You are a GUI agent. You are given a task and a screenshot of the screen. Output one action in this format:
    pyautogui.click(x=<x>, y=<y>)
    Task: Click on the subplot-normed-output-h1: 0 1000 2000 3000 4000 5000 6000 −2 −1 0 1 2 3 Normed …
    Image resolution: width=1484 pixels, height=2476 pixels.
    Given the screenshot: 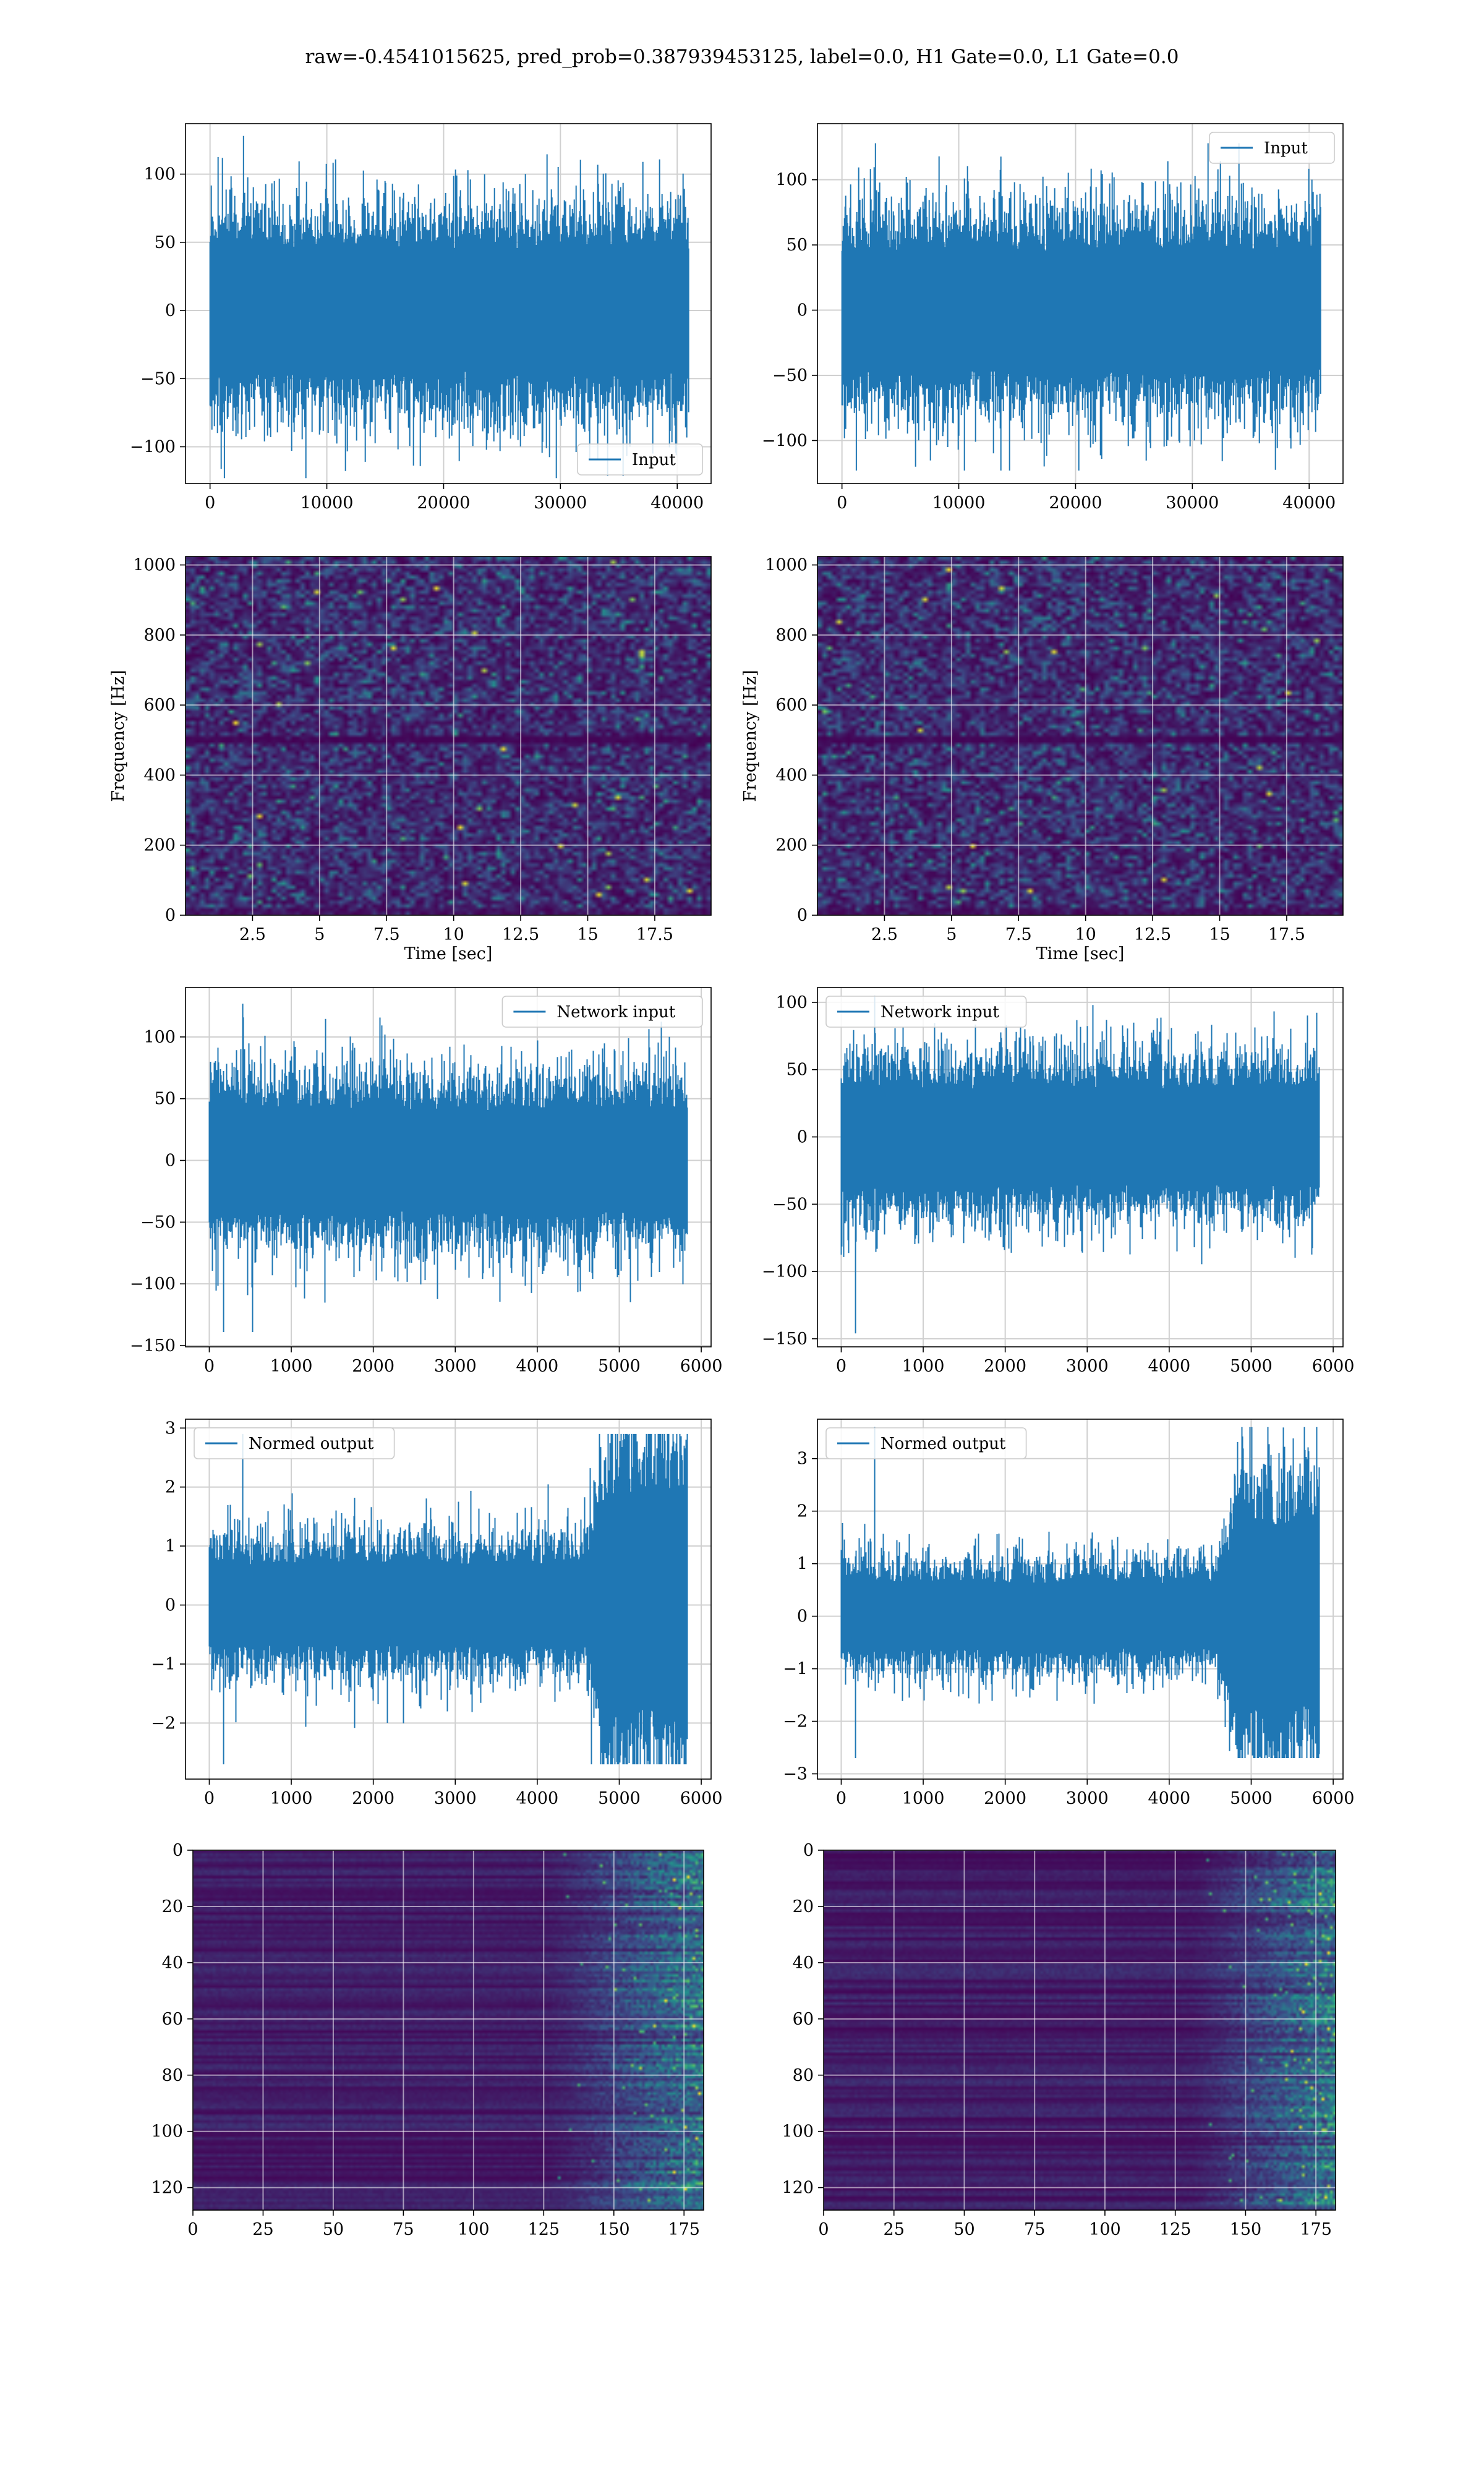 What is the action you would take?
    pyautogui.click(x=436, y=1613)
    